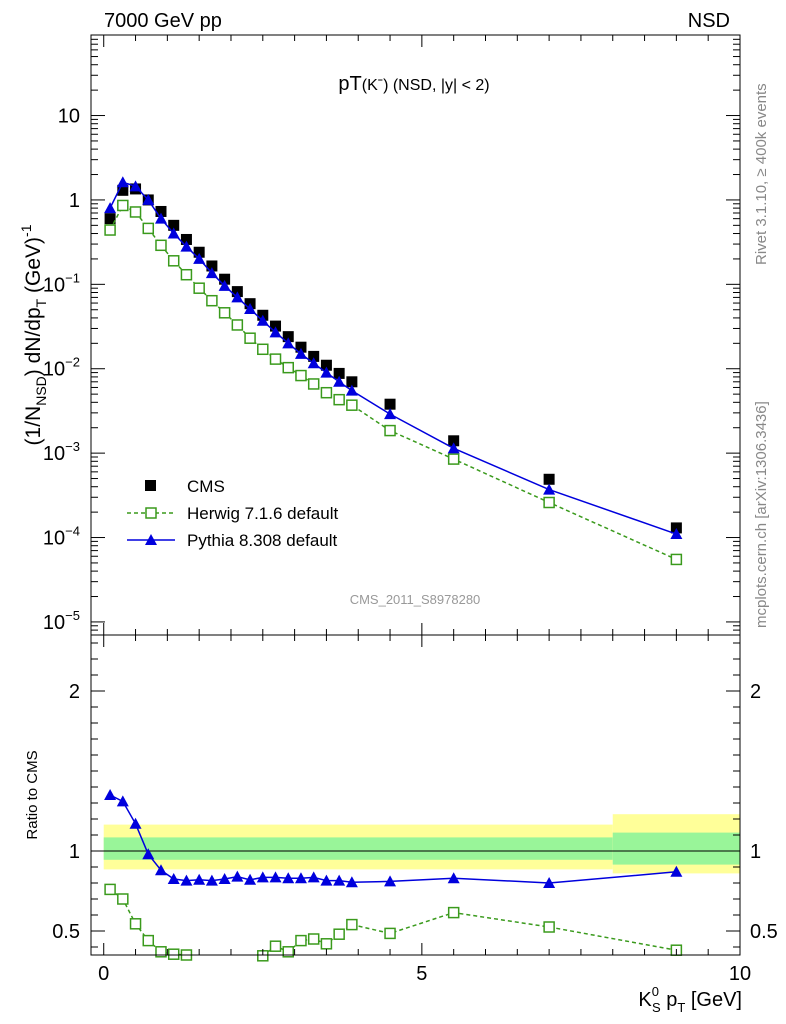 The height and width of the screenshot is (1024, 786). Describe the element at coordinates (61, 537) in the screenshot. I see `main-plot-ytick-label: 10⁻⁴` at that location.